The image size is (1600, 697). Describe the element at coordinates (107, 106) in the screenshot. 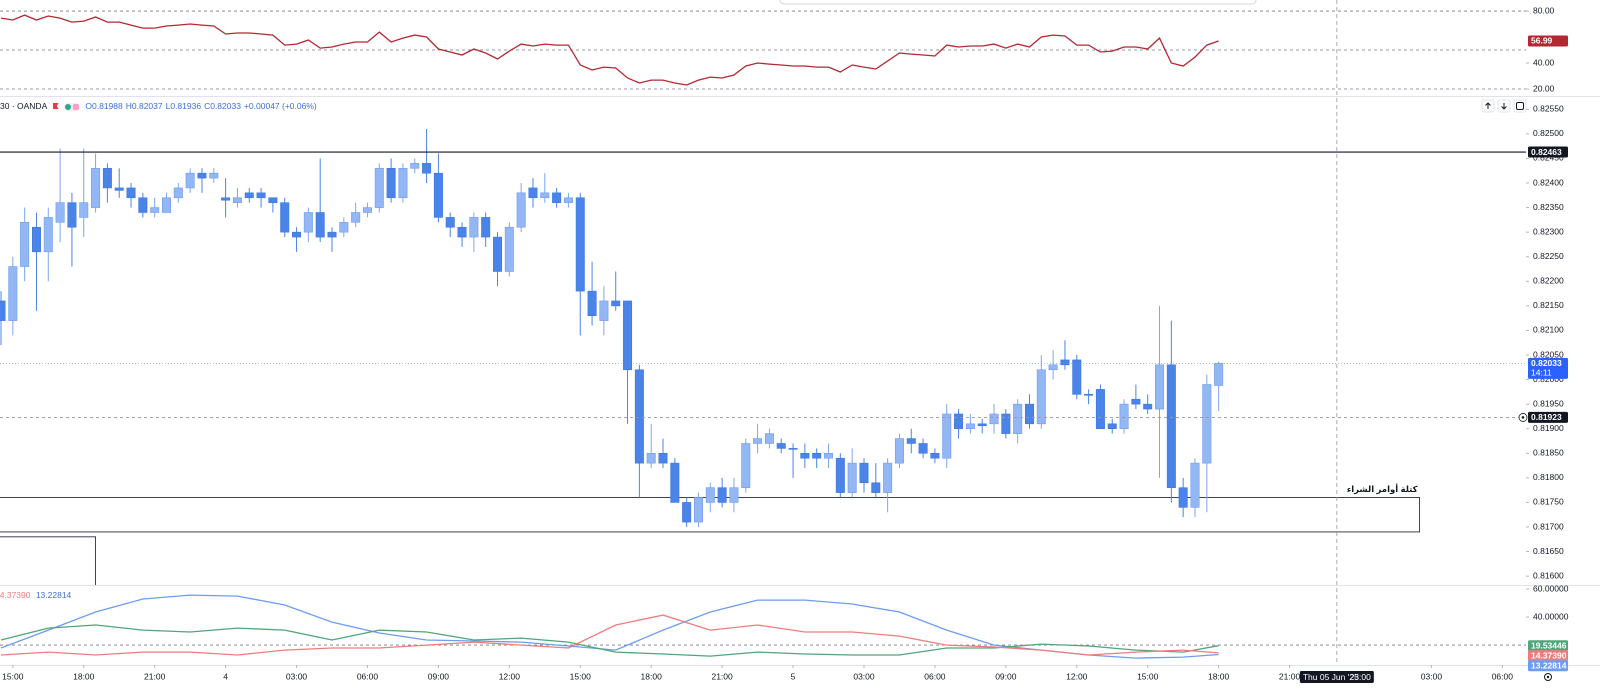

I see `open-value: 0.81988` at that location.